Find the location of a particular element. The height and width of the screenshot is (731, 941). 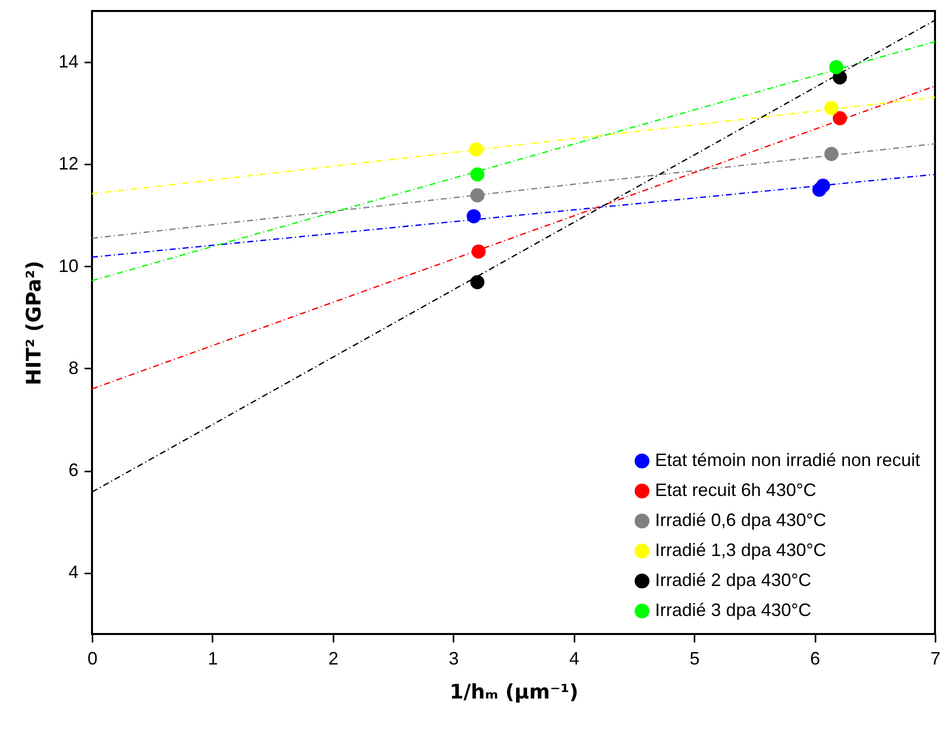

x-tick-label: 7 is located at coordinates (935, 658).